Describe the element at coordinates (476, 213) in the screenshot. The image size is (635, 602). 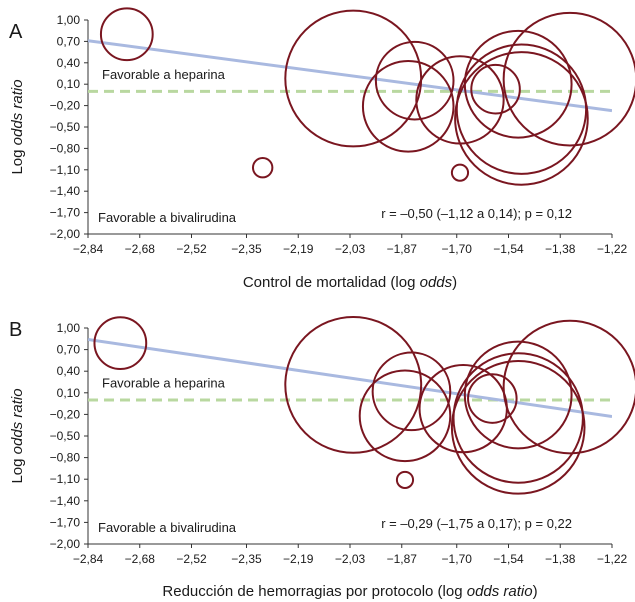
I see `stats-annotation: r = –0,50 (–1,12 a 0,14); p = 0,12` at that location.